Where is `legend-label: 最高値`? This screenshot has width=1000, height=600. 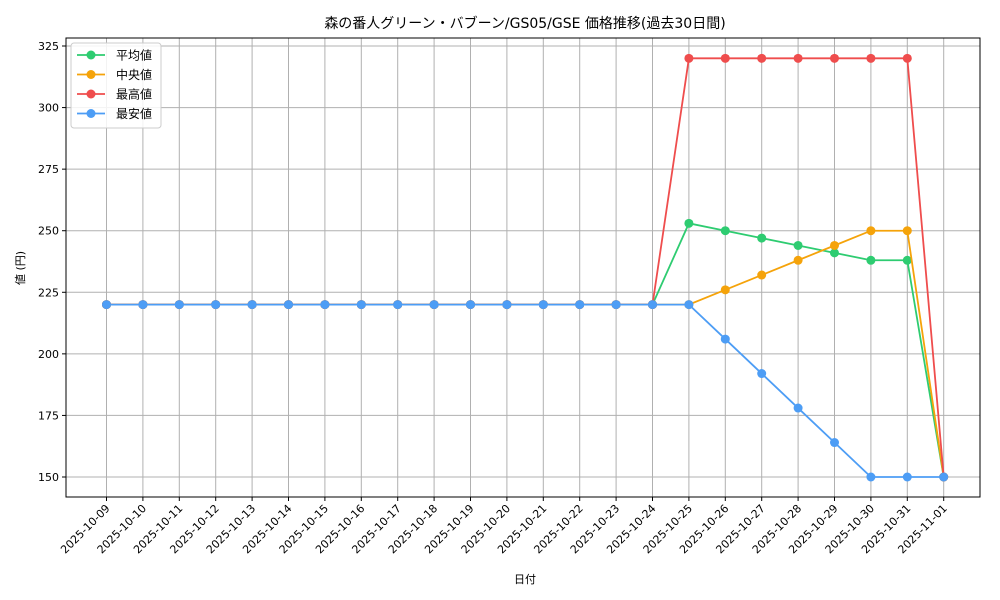
legend-label: 最高値 is located at coordinates (134, 94).